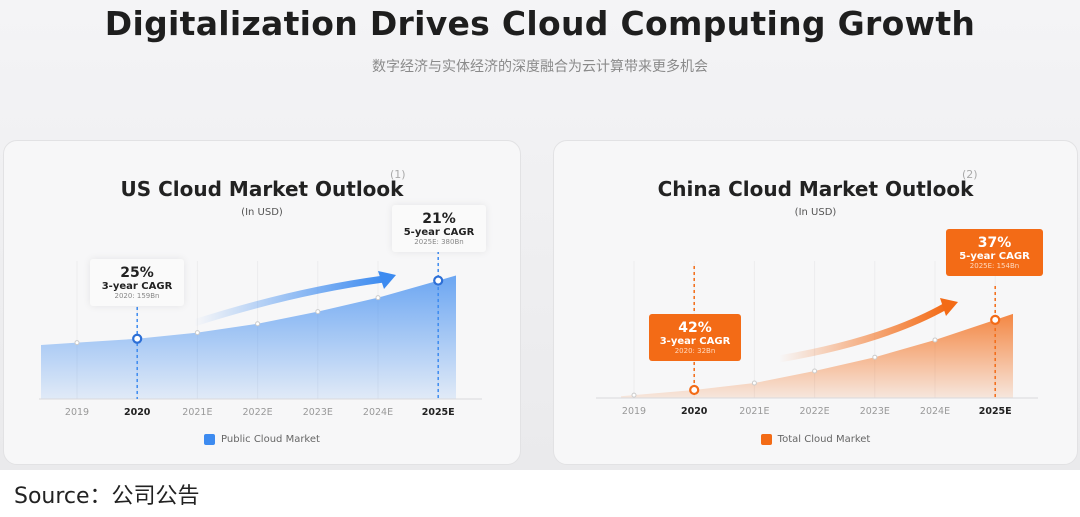 This screenshot has height=517, width=1080. Describe the element at coordinates (695, 328) in the screenshot. I see `callout-pct: 42%` at that location.